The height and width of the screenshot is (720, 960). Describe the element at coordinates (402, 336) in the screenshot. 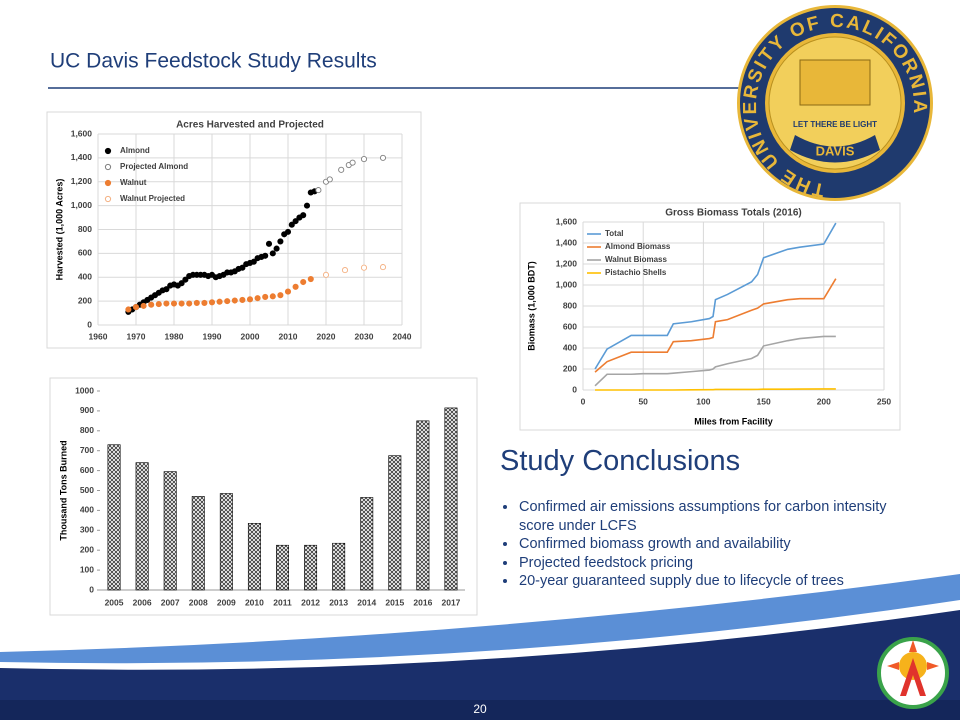

I see `x-tick-label: 2040` at that location.